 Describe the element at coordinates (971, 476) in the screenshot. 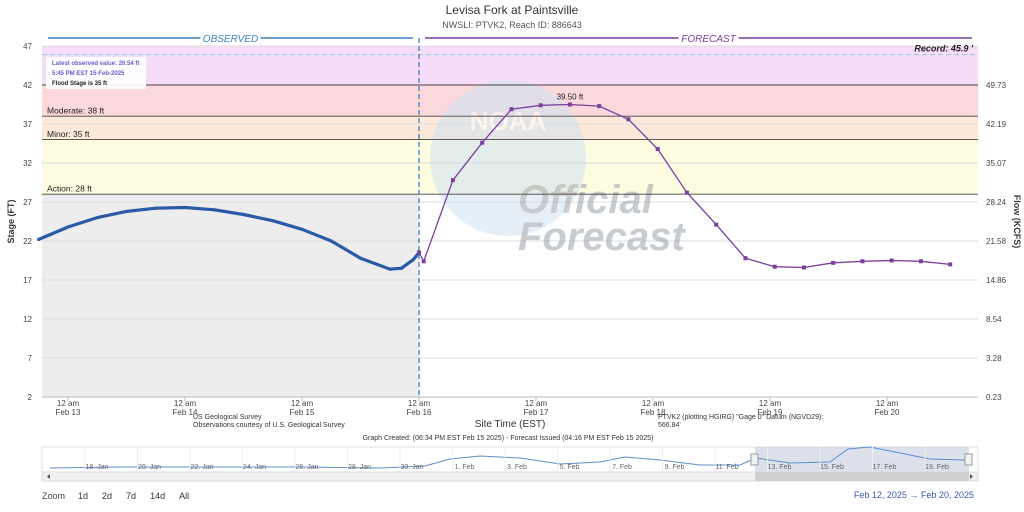

I see `scroll-right-arrow-icon` at that location.